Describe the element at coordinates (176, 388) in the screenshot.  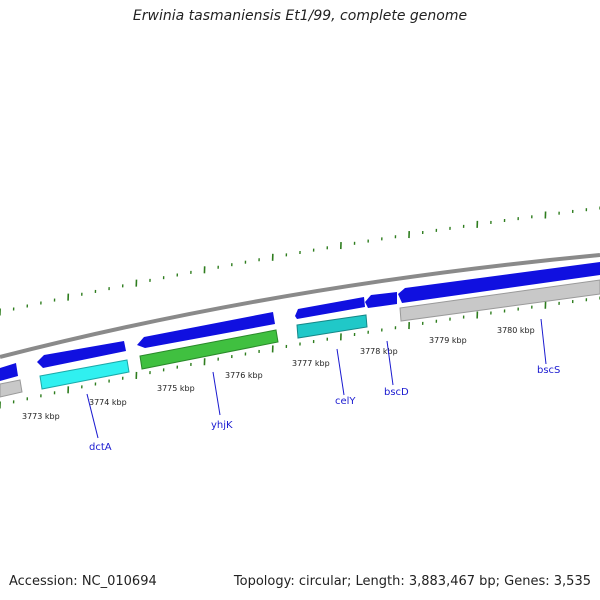
I see `scale-label: 3775 kbp` at that location.